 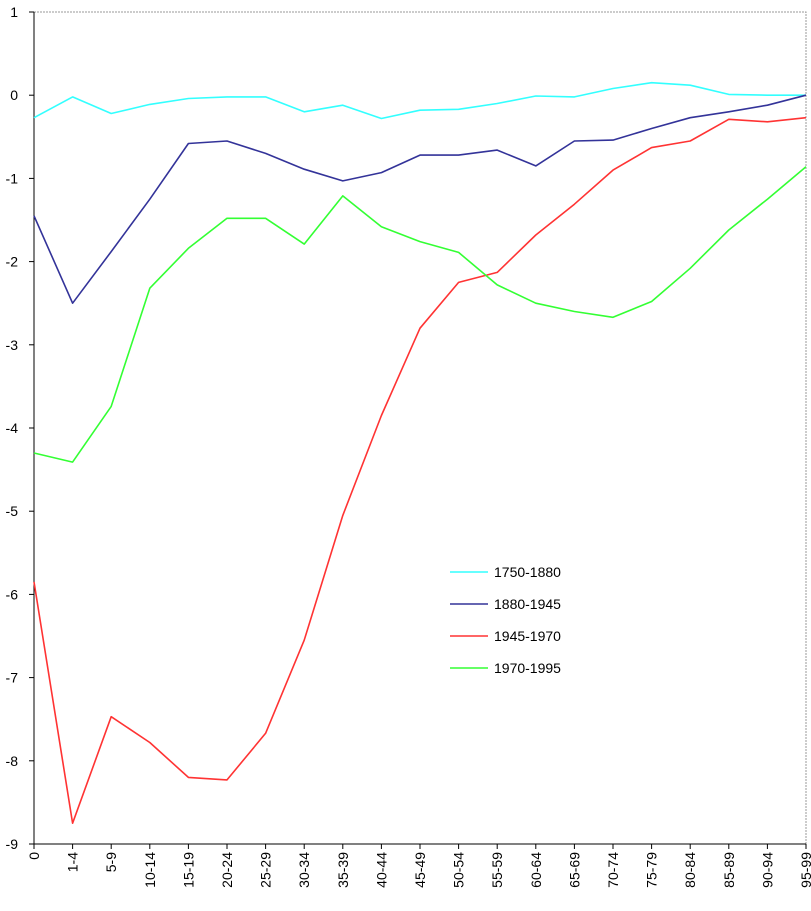 I want to click on legend: 1750-1880 1880-1945 1945-1970 1970-1995, so click(x=505, y=620).